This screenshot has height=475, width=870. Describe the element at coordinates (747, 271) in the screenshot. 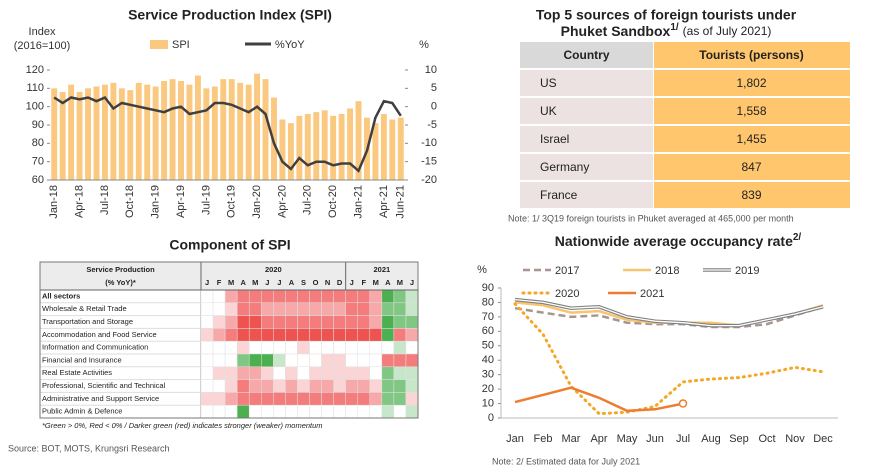

I see `legend-label: 2019` at that location.